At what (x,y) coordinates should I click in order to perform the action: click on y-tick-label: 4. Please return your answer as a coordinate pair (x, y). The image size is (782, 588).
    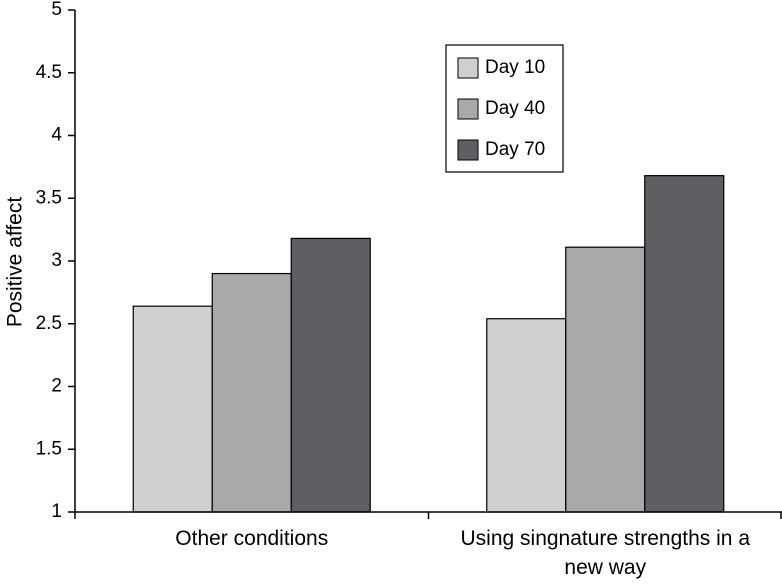
    Looking at the image, I should click on (56, 135).